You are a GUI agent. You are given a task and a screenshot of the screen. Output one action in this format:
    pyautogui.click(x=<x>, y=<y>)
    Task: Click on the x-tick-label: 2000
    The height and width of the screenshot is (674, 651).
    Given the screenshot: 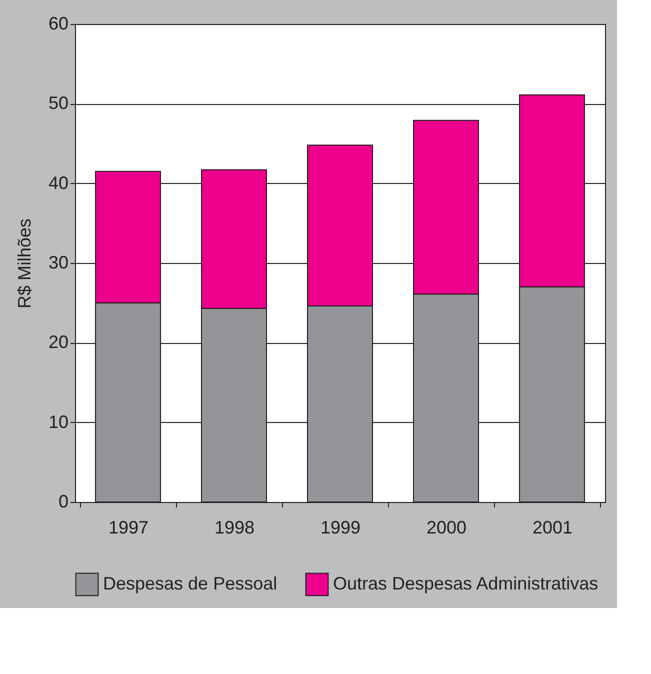 What is the action you would take?
    pyautogui.click(x=446, y=528)
    